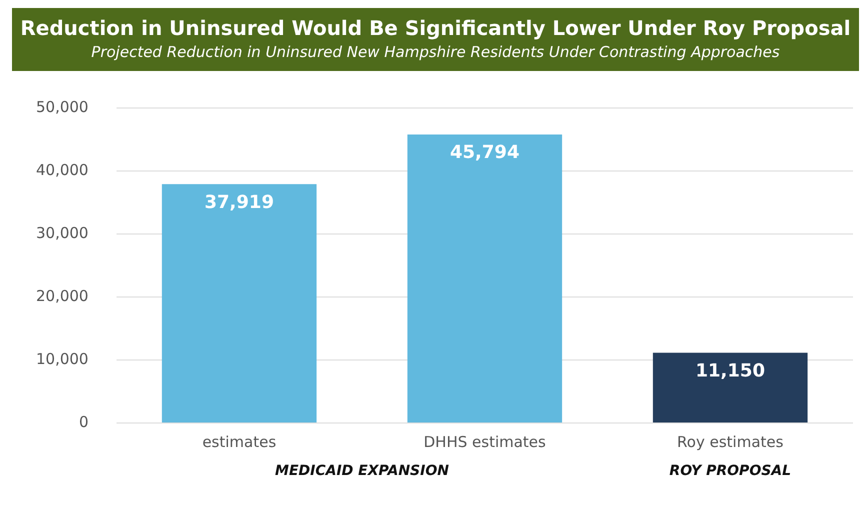 The height and width of the screenshot is (506, 867). Describe the element at coordinates (485, 153) in the screenshot. I see `data-label: 45,794` at that location.